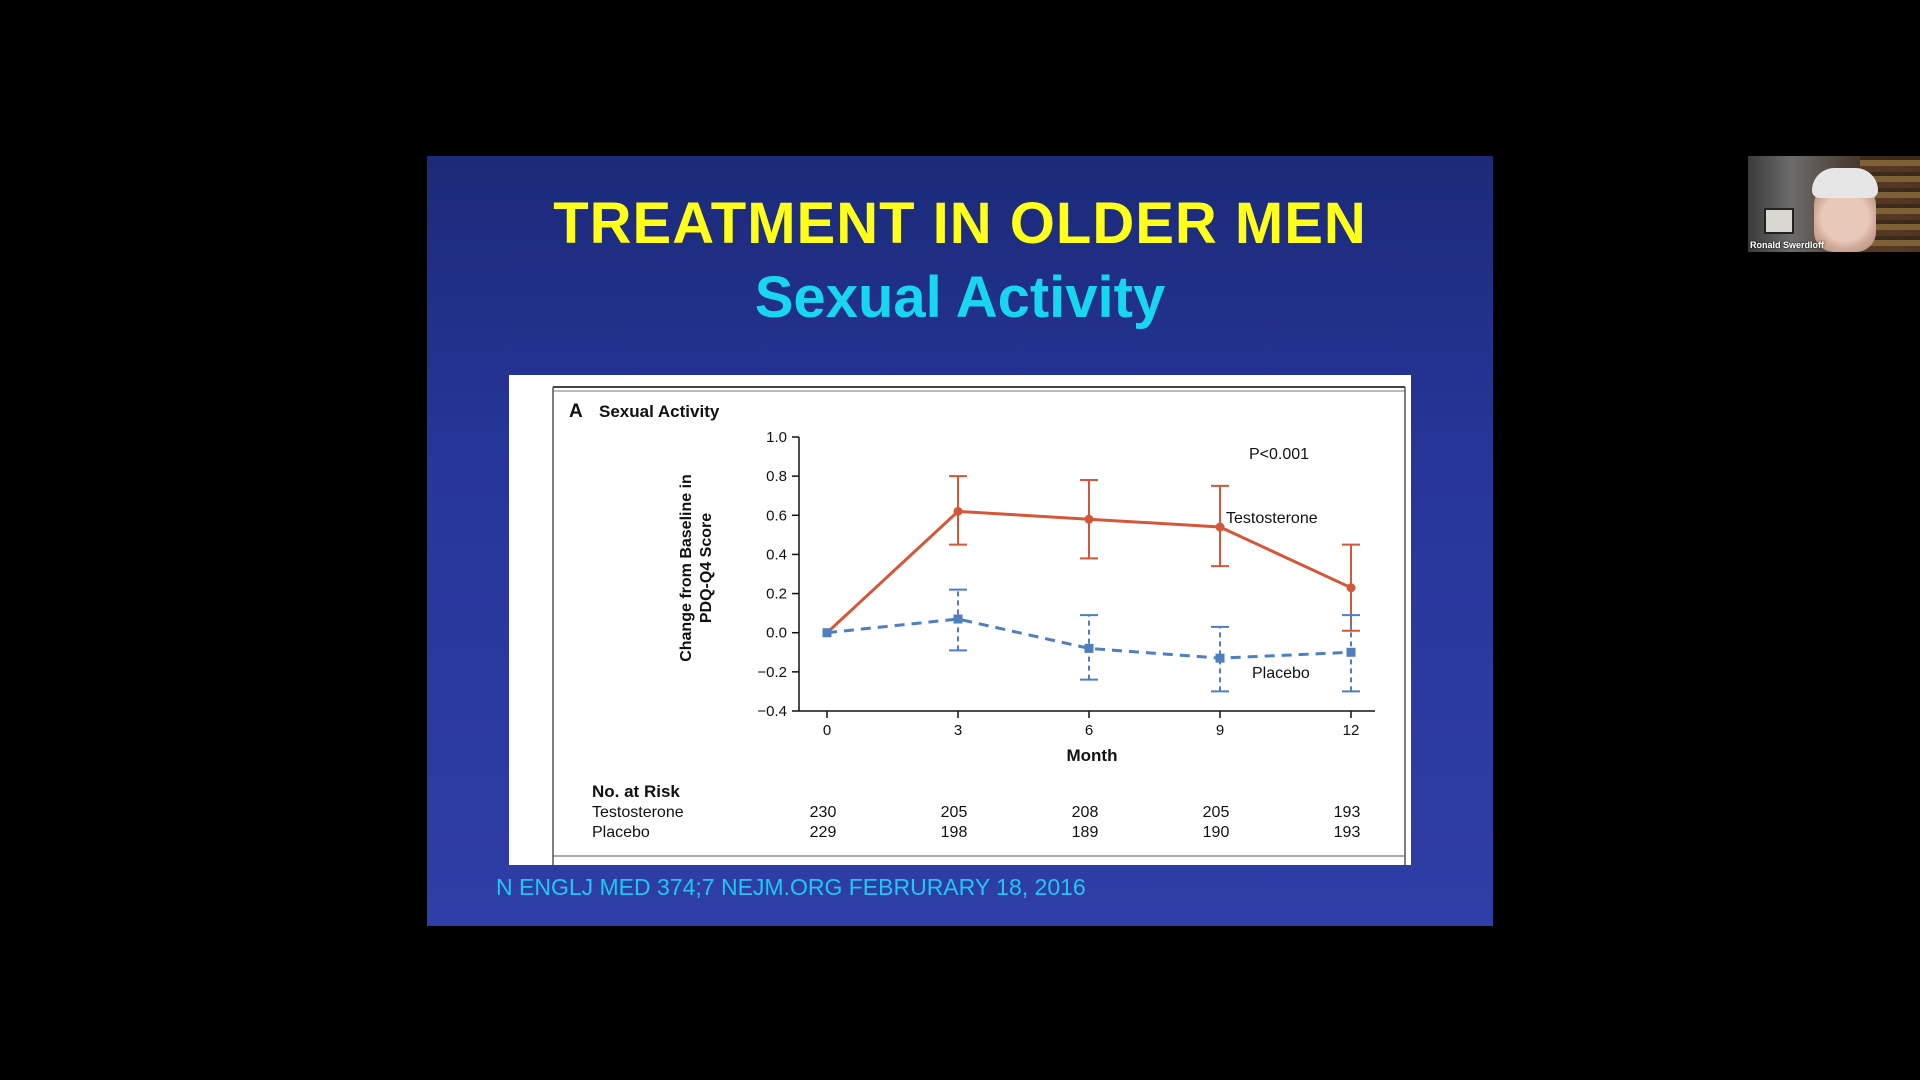 The image size is (1920, 1080). What do you see at coordinates (1085, 832) in the screenshot?
I see `risk-table-cell: 189` at bounding box center [1085, 832].